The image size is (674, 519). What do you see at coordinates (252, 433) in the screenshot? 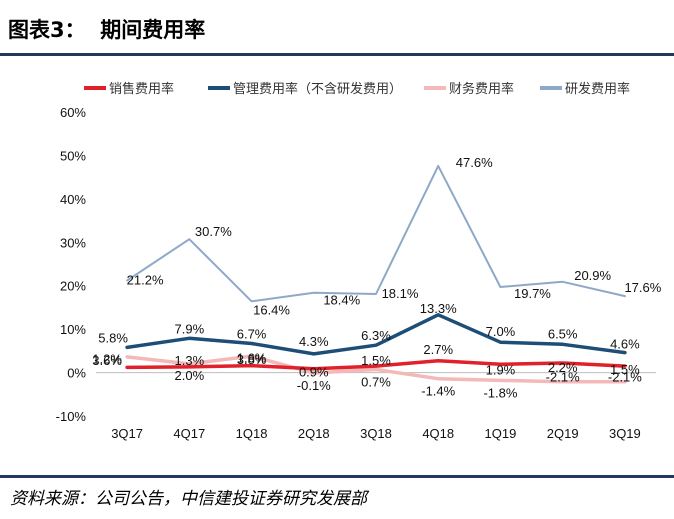
I see `x-tick-label: 1Q18` at bounding box center [252, 433].